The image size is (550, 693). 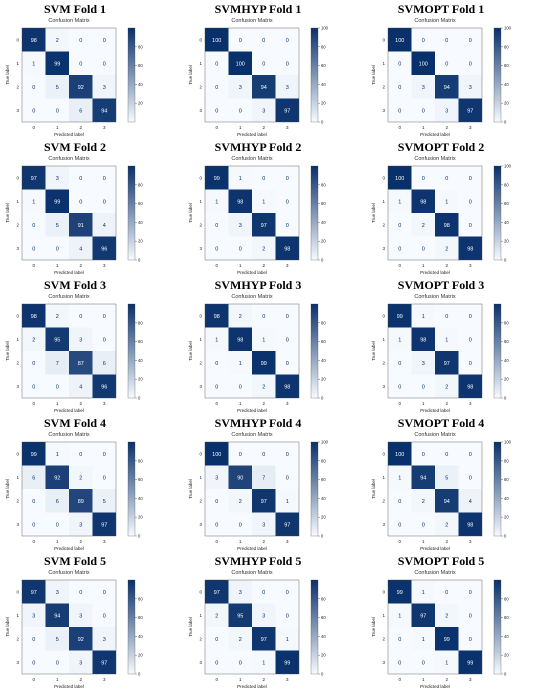 I want to click on cell-value-label: 6, so click(x=33, y=478).